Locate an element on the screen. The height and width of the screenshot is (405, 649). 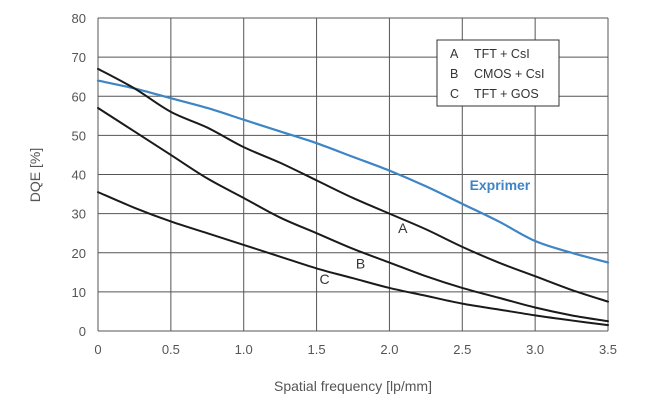
x-tick-label: 2.5 is located at coordinates (462, 349).